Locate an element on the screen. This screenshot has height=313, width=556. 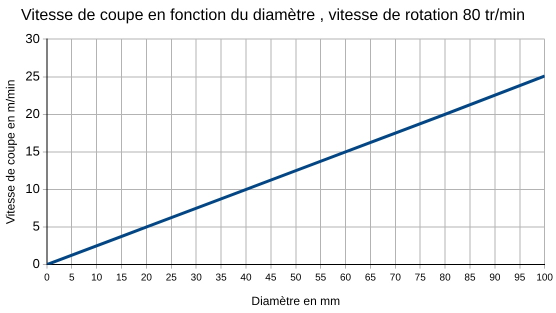
x-axis-title: Diamètre en mm is located at coordinates (295, 301).